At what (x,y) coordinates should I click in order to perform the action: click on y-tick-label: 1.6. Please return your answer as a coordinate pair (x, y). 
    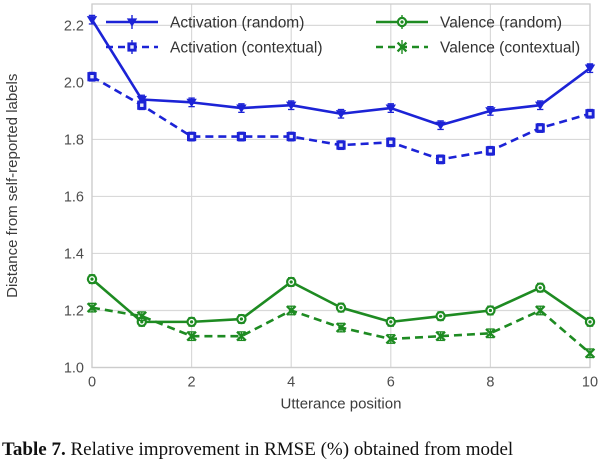
    Looking at the image, I should click on (74, 197).